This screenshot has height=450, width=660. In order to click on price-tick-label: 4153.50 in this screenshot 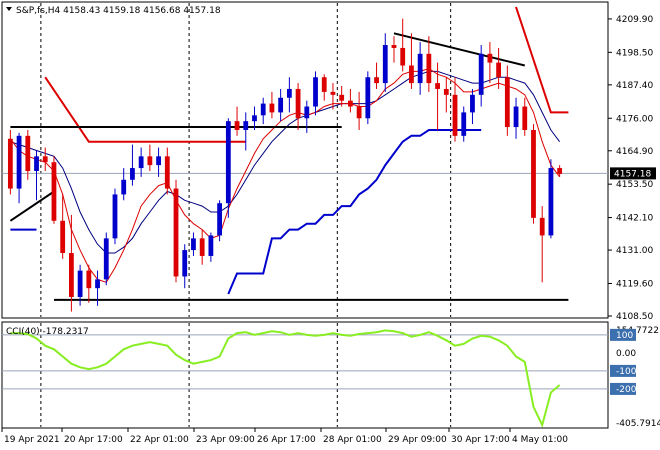, I will do `click(634, 185)`.